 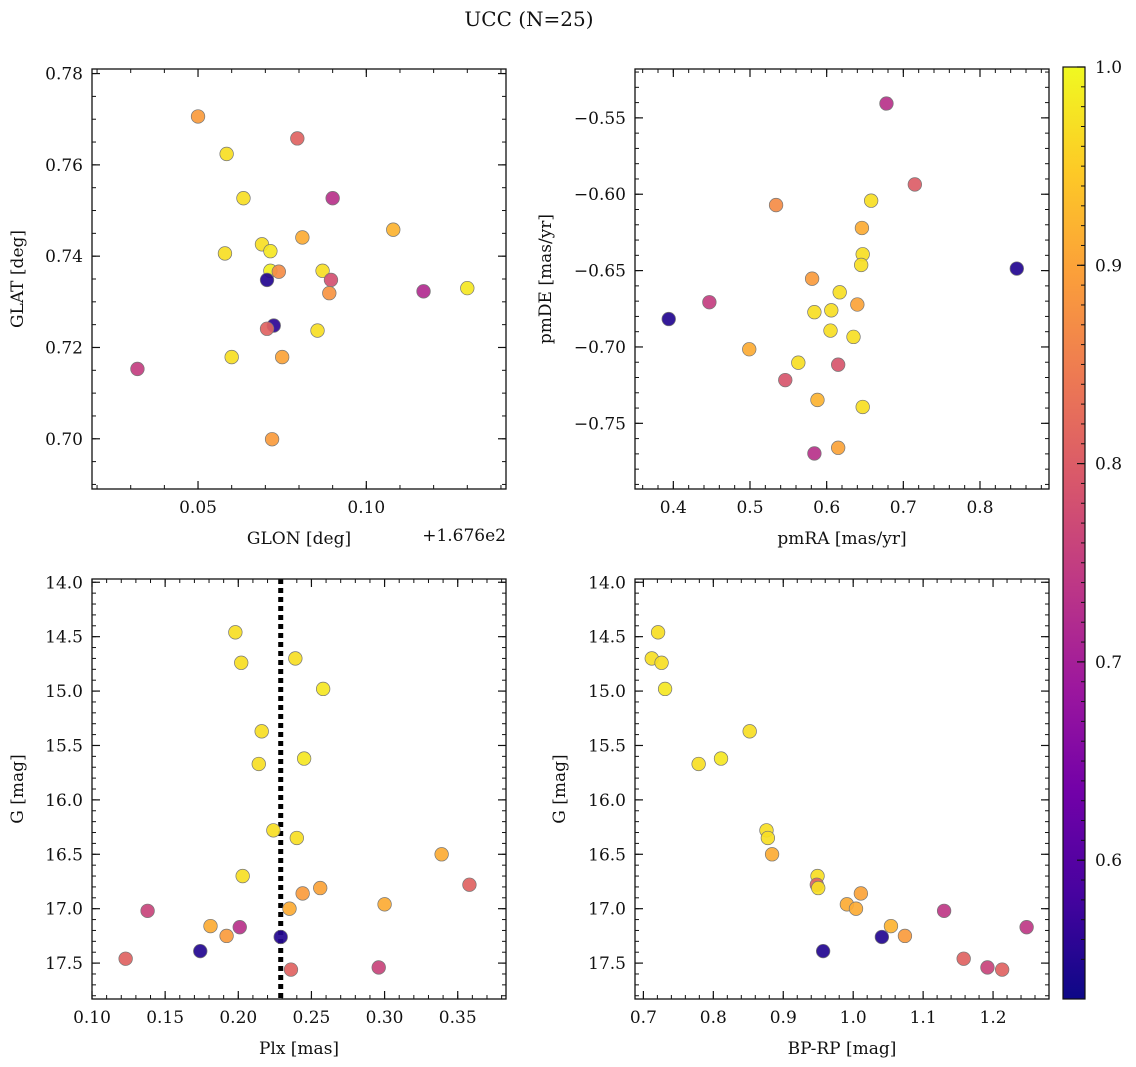 I want to click on x-axis-offset-label: +1.676e2, so click(x=464, y=536).